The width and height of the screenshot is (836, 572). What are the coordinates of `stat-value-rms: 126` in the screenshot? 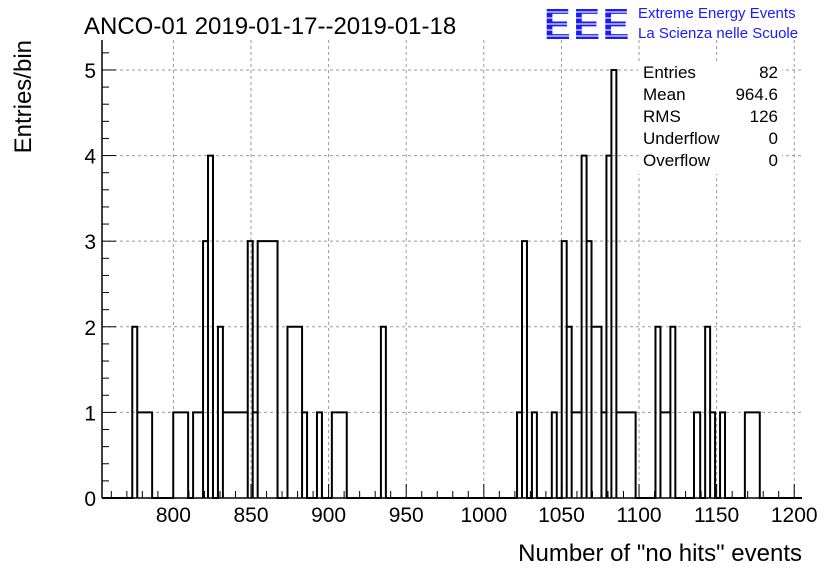 It's located at (764, 116).